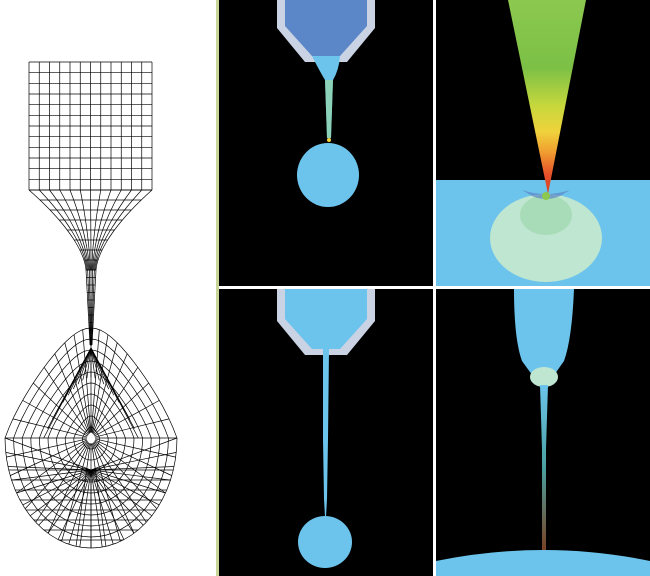  I want to click on neck-pale, so click(544, 377).